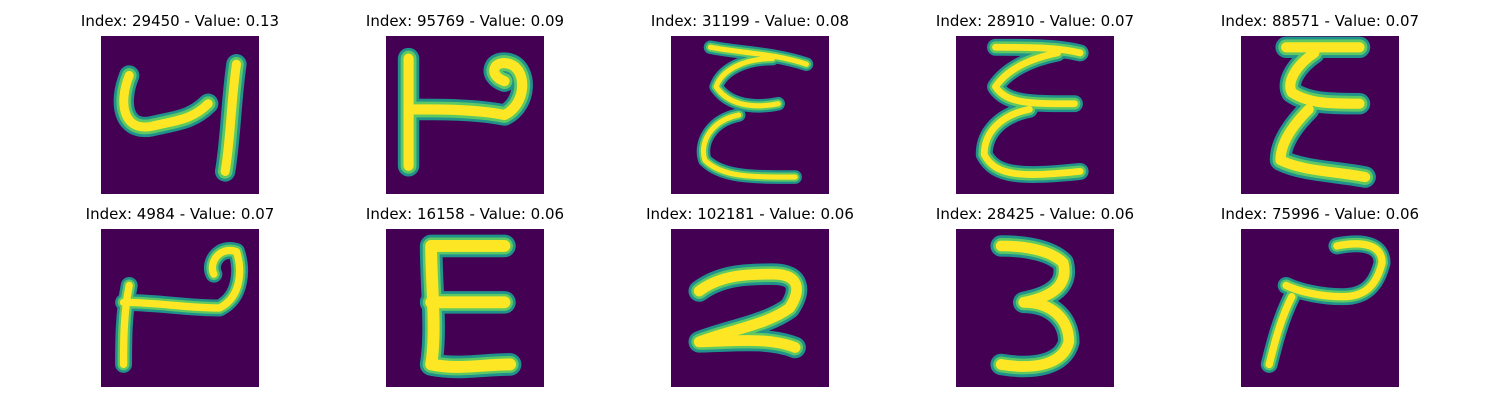  I want to click on image-panel-6: Index: 4984 - Value: 0.07, so click(180, 296).